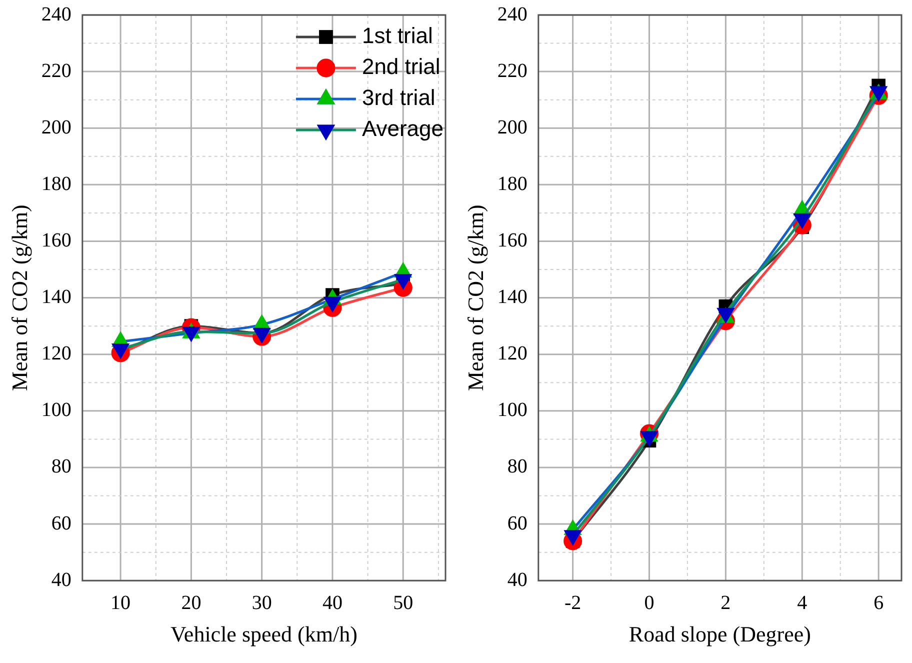 The image size is (912, 663). I want to click on x-tick-label: 4, so click(802, 603).